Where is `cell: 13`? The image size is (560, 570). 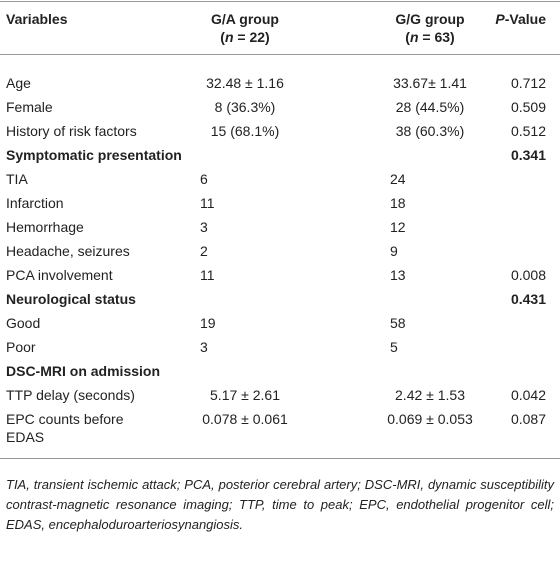 cell: 13 is located at coordinates (398, 274).